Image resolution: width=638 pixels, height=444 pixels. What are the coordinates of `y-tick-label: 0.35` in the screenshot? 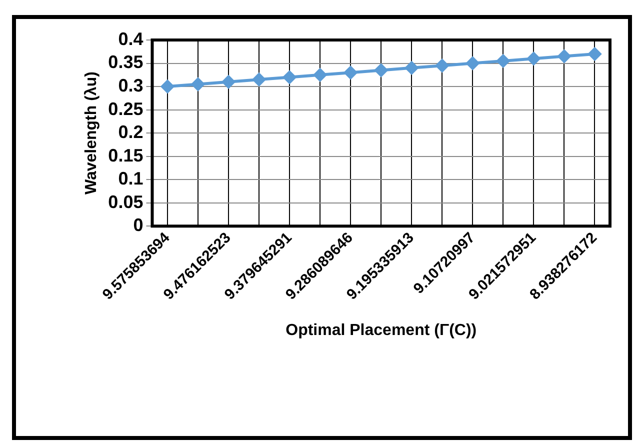 It's located at (126, 62).